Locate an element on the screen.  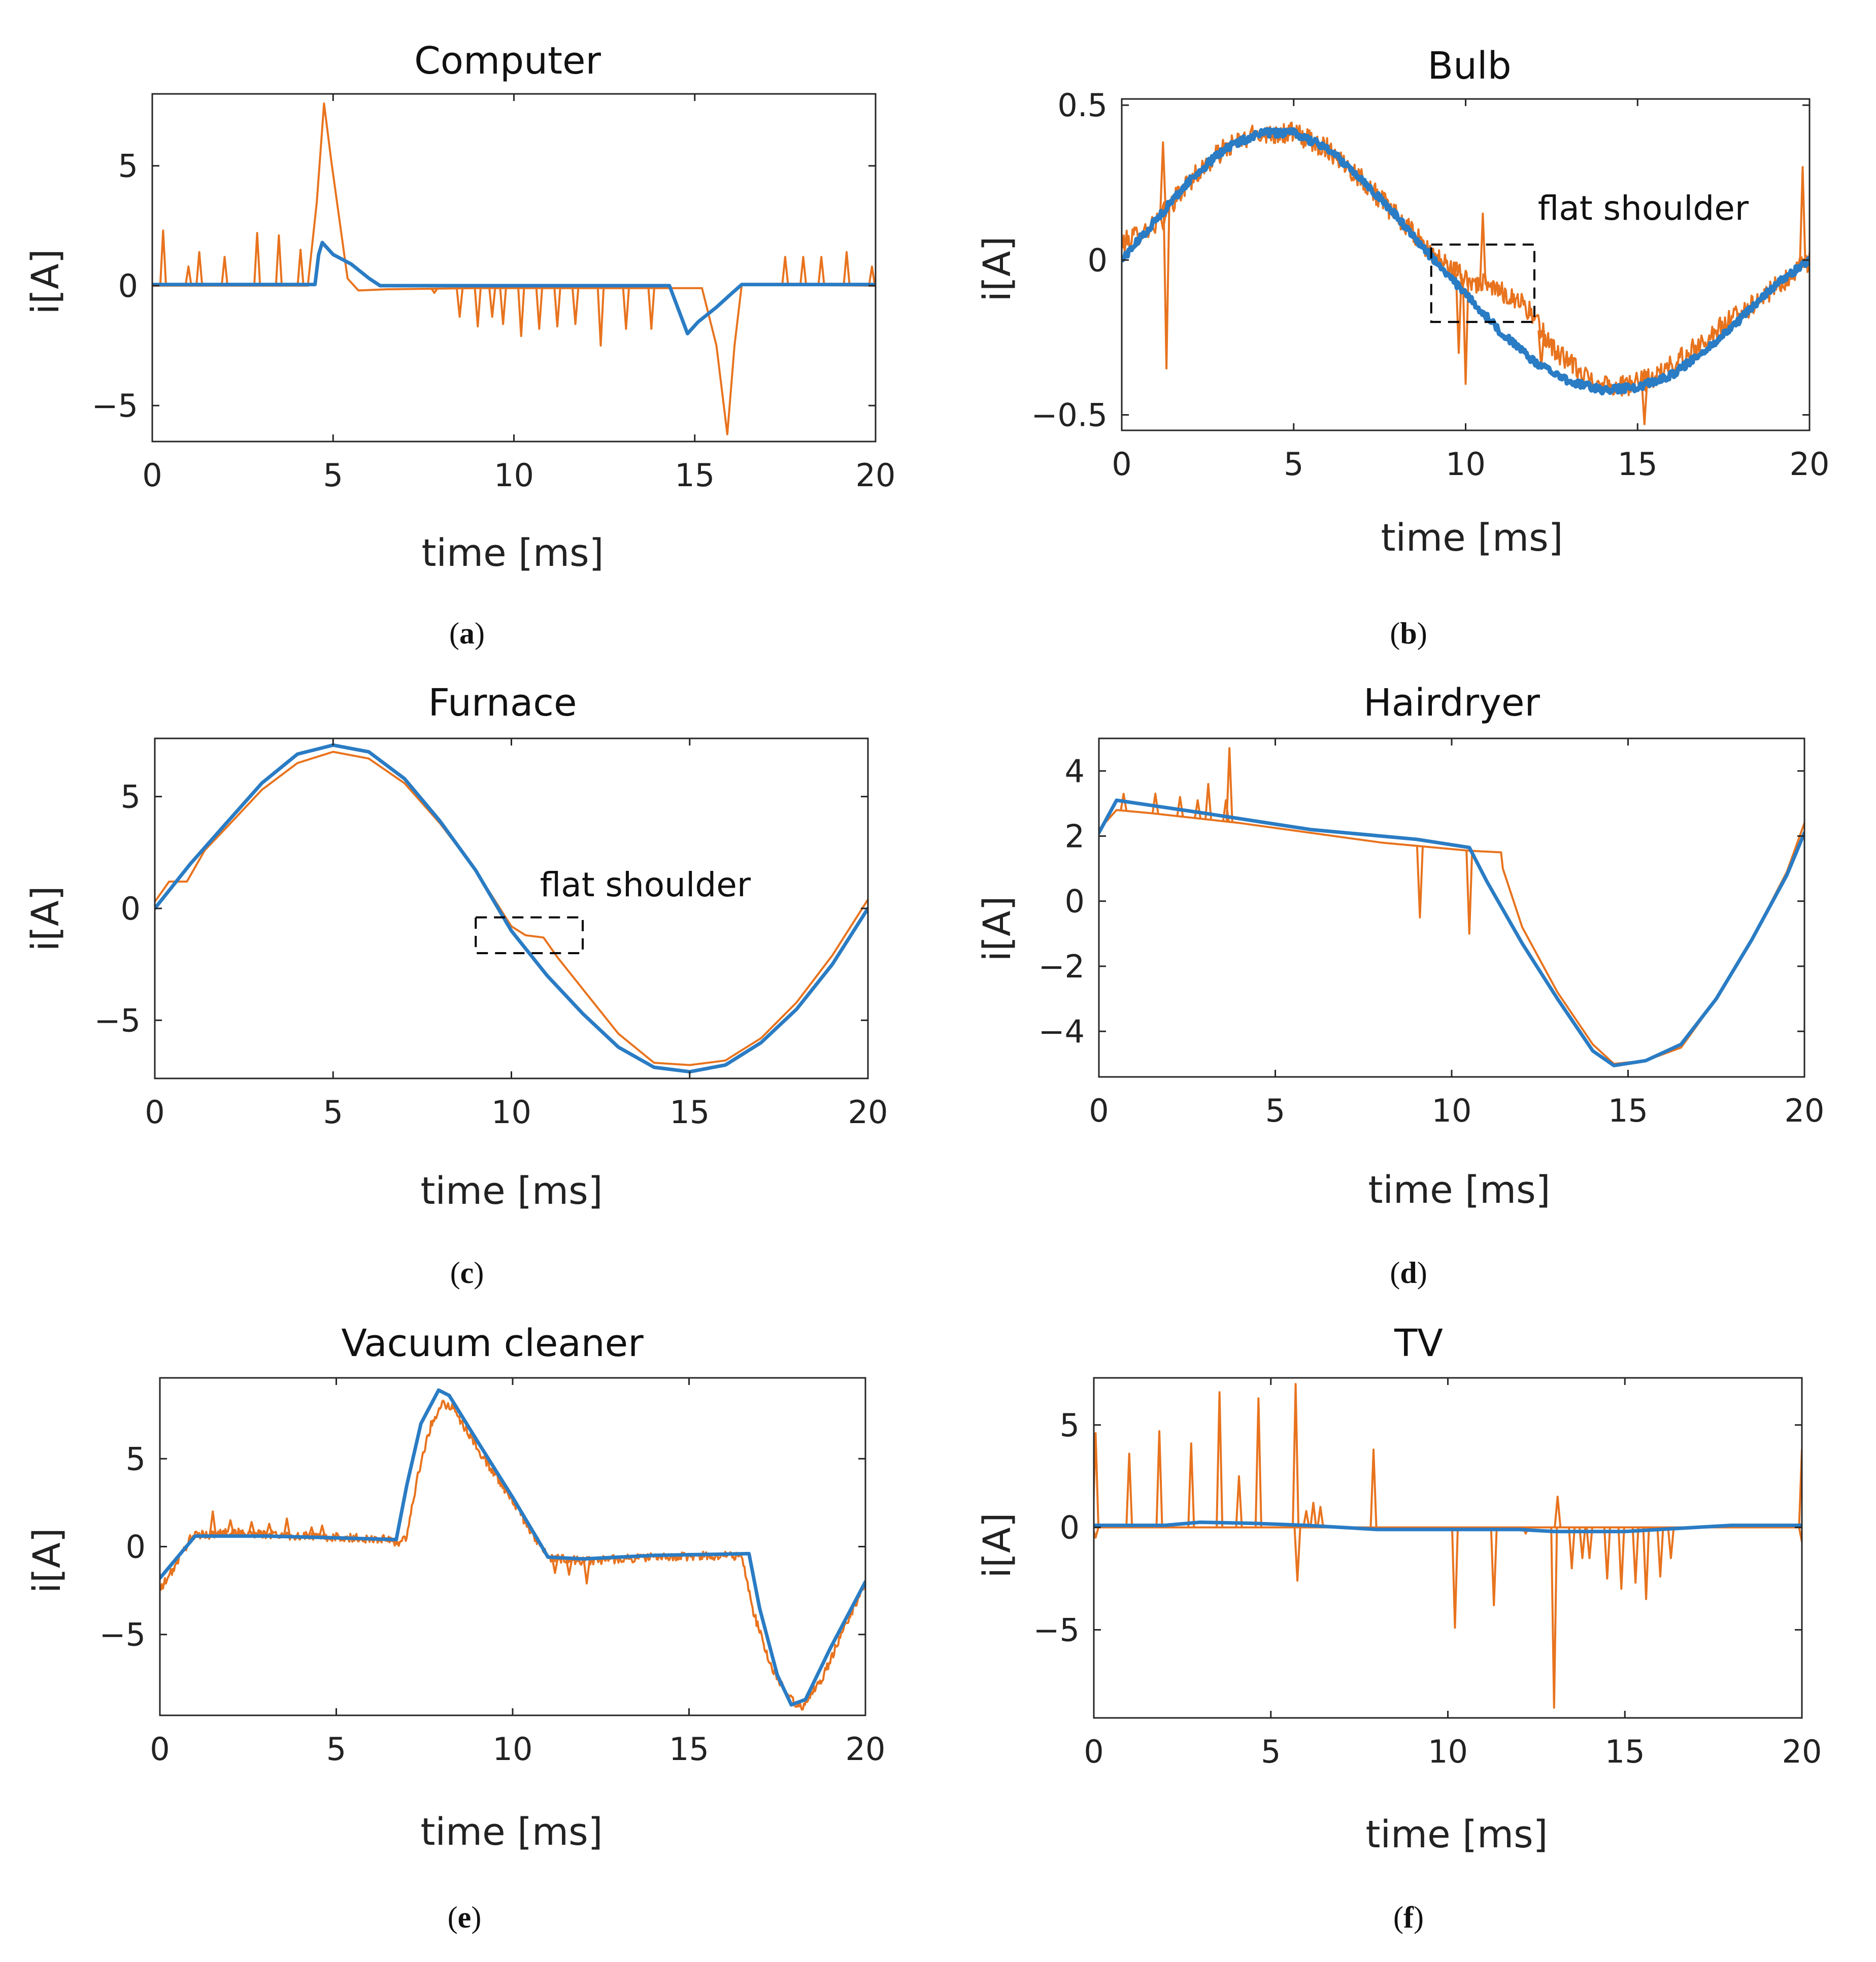
y-tick-label: −4 is located at coordinates (1061, 1031).